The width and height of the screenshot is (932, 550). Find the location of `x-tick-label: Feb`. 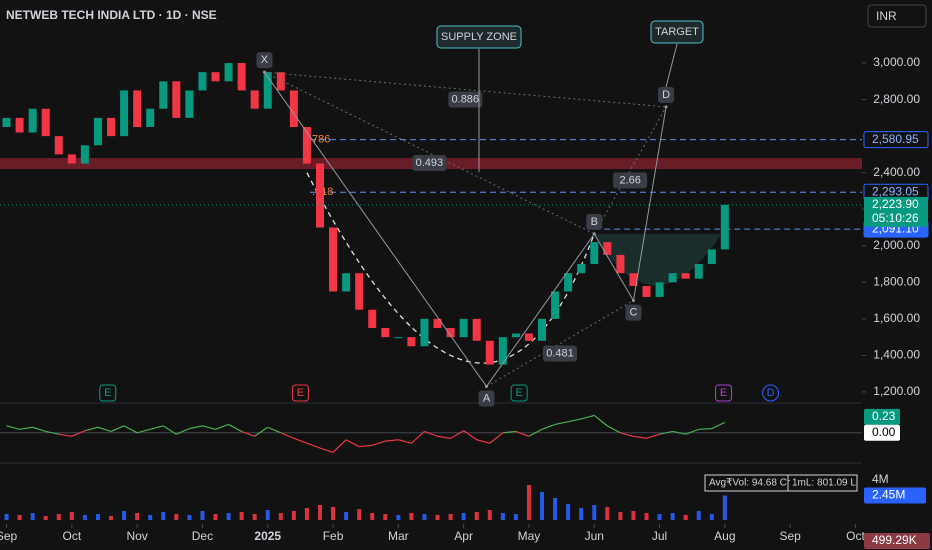

x-tick-label: Feb is located at coordinates (333, 536).